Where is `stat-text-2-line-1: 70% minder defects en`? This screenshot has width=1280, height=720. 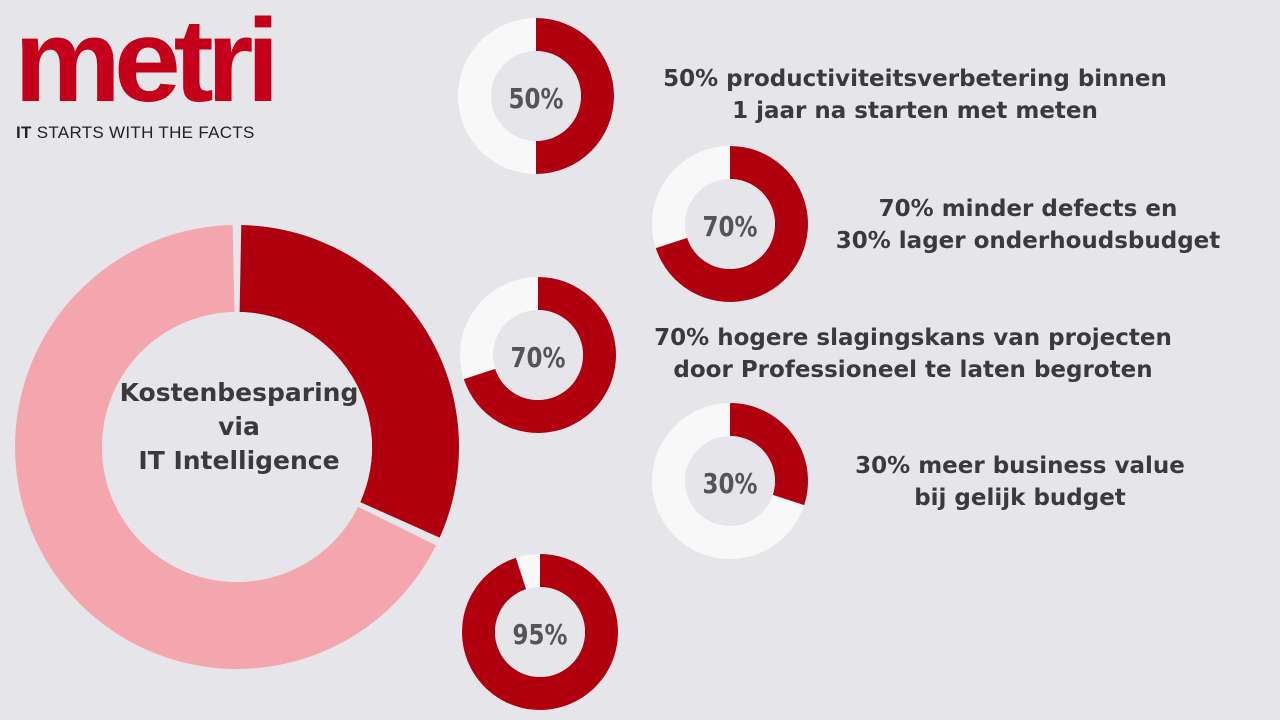 stat-text-2-line-1: 70% minder defects en is located at coordinates (1028, 209).